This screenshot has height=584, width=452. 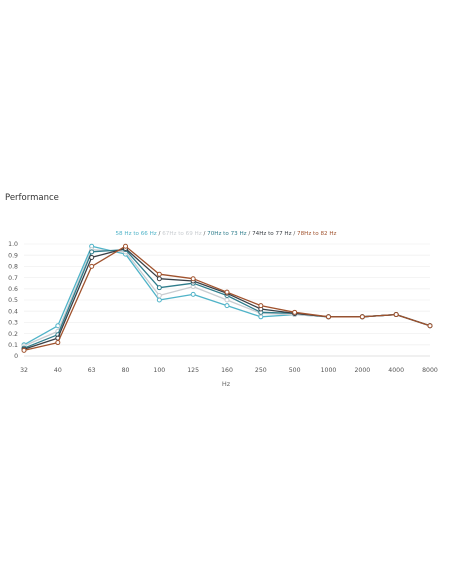 I want to click on y-tick-label: 0.1, so click(x=13, y=345).